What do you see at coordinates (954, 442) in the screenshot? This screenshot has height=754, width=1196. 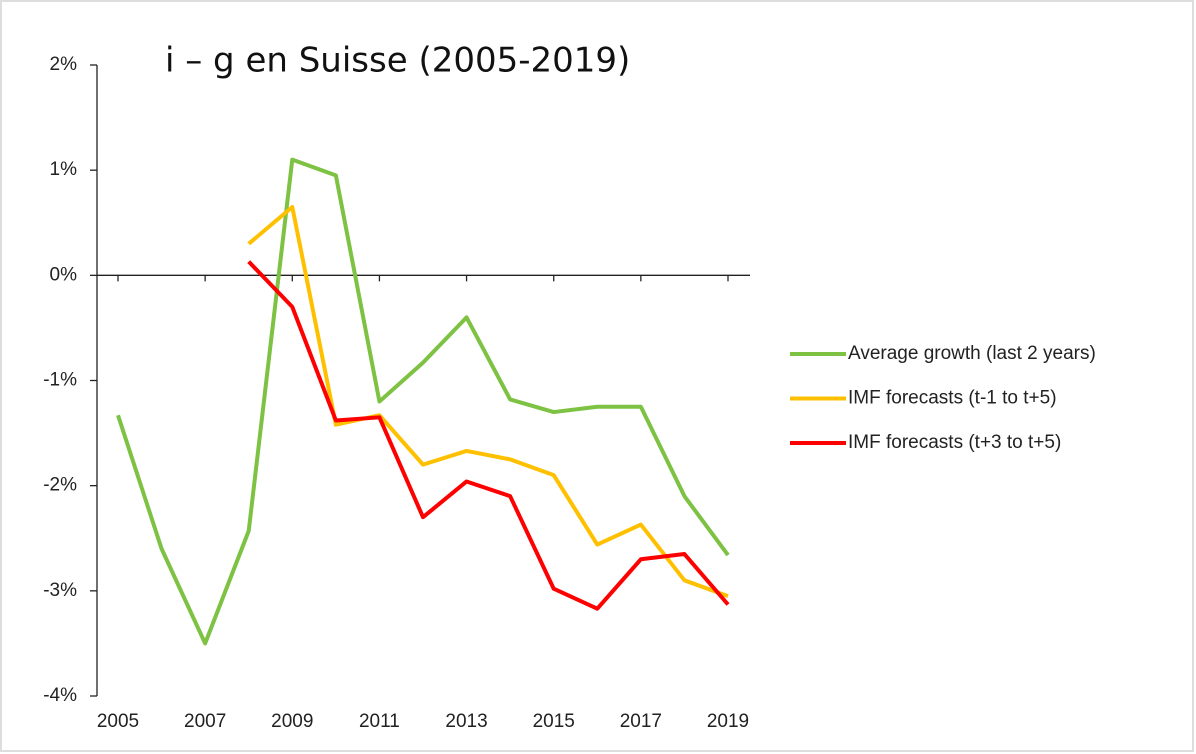 I see `legend-label: IMF forecasts (t+3 to t+5)` at bounding box center [954, 442].